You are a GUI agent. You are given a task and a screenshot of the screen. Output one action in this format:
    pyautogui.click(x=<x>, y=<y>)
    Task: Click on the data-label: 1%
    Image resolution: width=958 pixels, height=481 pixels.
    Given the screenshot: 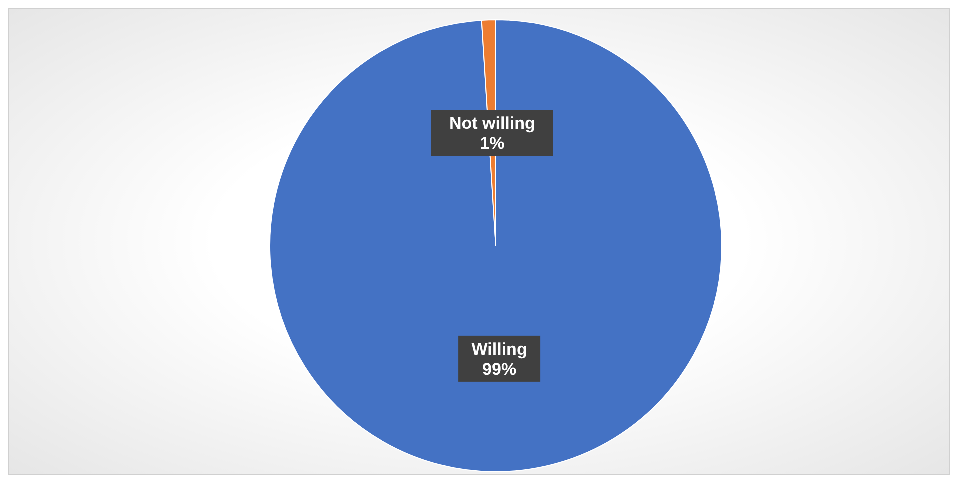 What is the action you would take?
    pyautogui.click(x=492, y=144)
    